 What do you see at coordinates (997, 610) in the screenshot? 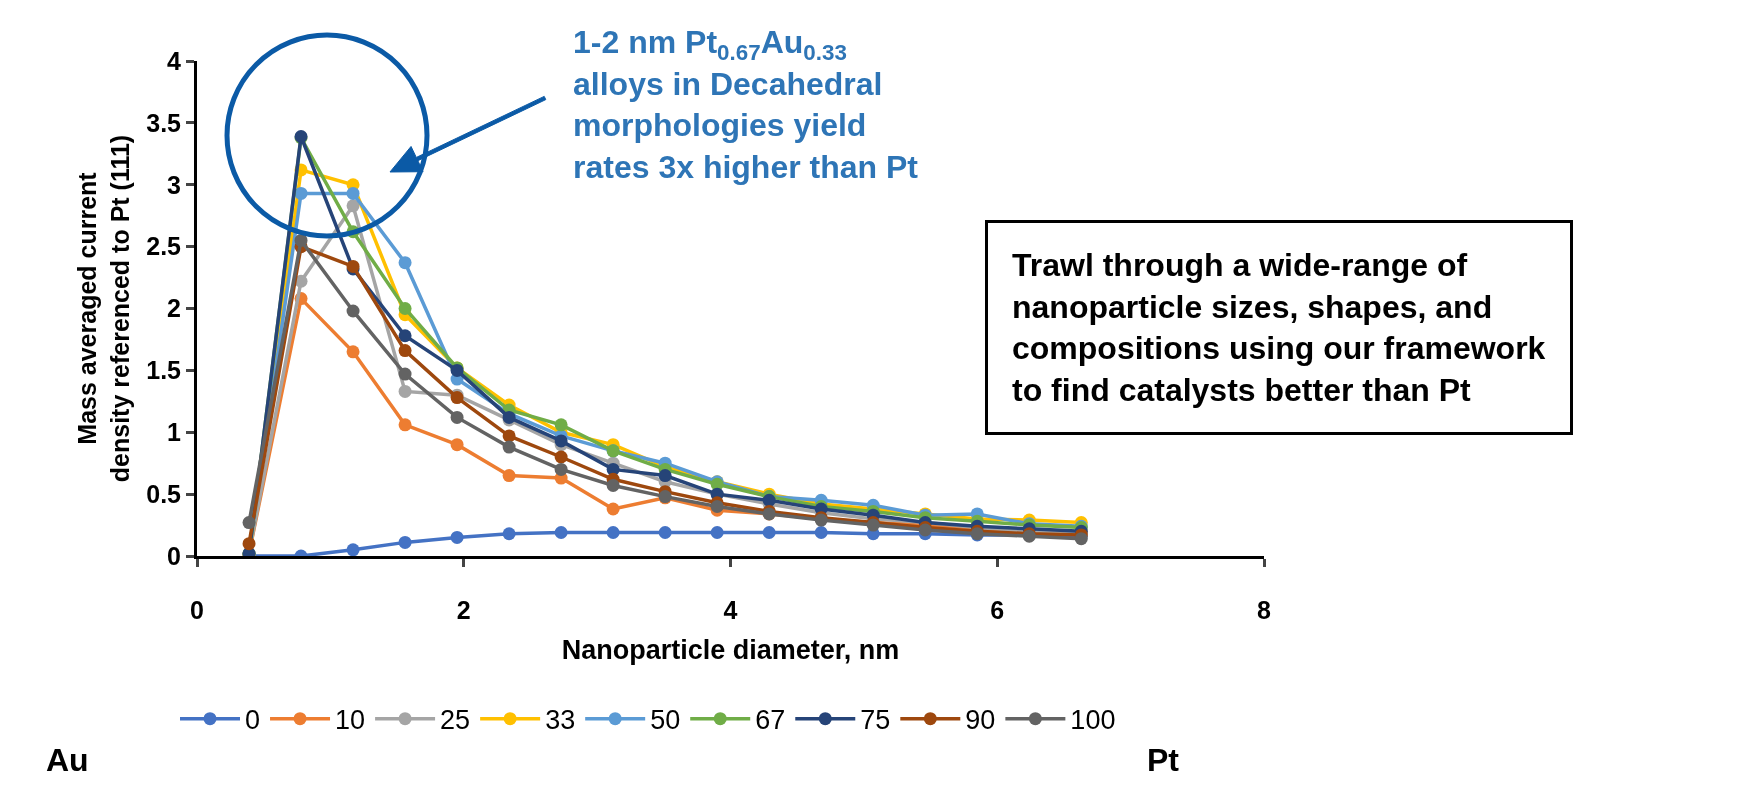
I see `x-tick-label: 6` at bounding box center [997, 610].